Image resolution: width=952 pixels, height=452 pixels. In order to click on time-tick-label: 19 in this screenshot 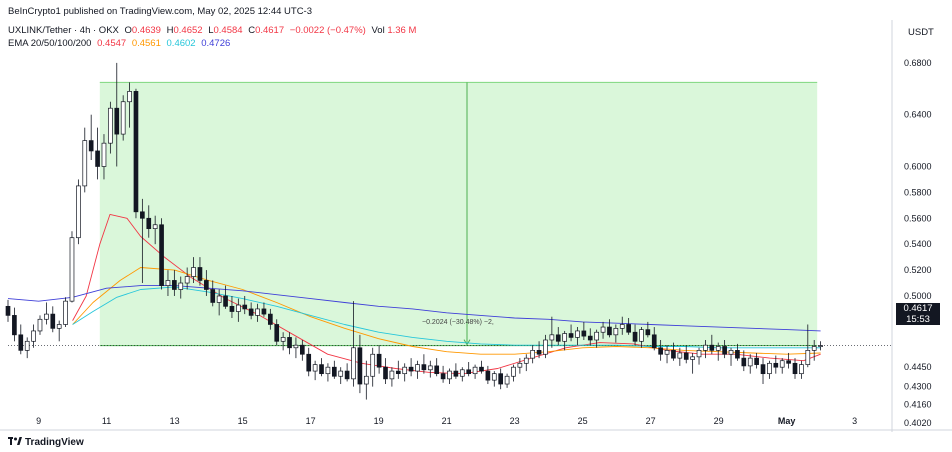, I will do `click(379, 421)`.